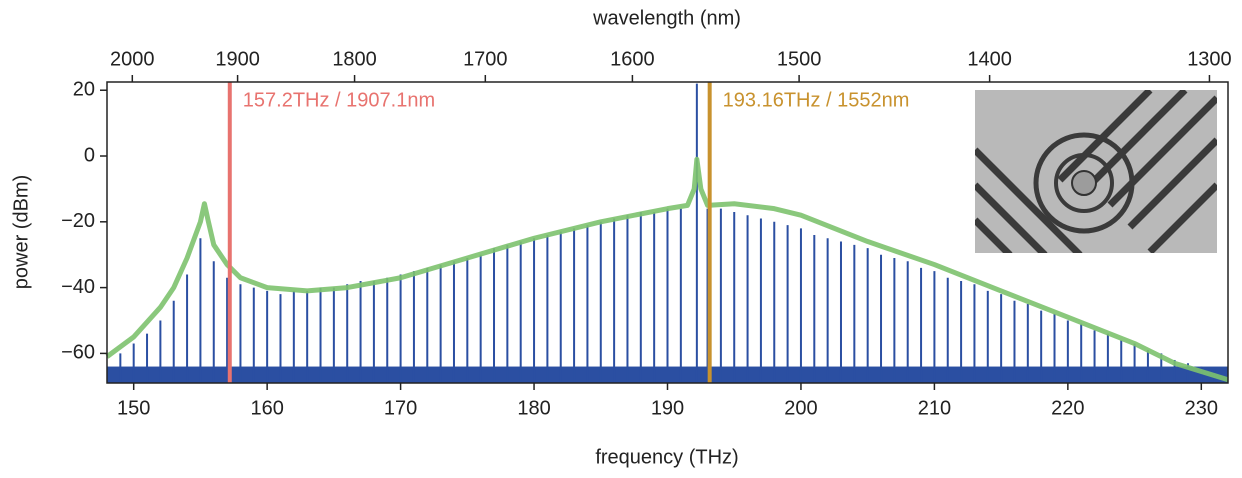 This screenshot has height=478, width=1242. What do you see at coordinates (21, 232) in the screenshot?
I see `y-axis-label: power (dBm)` at bounding box center [21, 232].